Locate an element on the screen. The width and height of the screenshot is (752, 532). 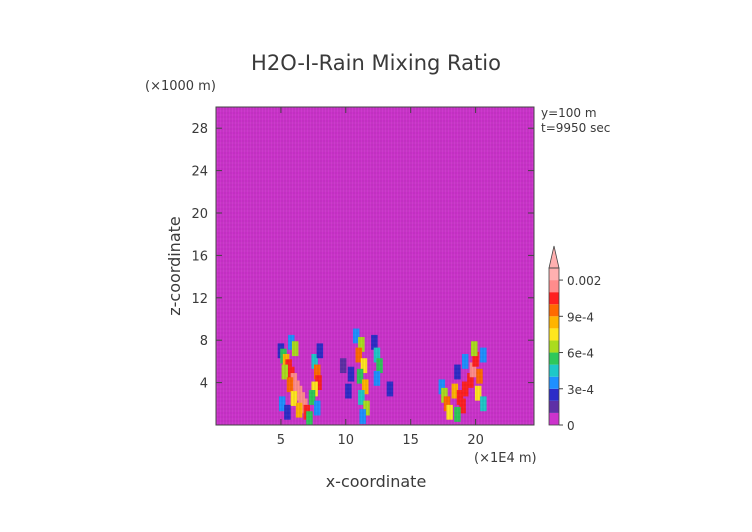
colorbar-label: 6e-4 is located at coordinates (580, 354).